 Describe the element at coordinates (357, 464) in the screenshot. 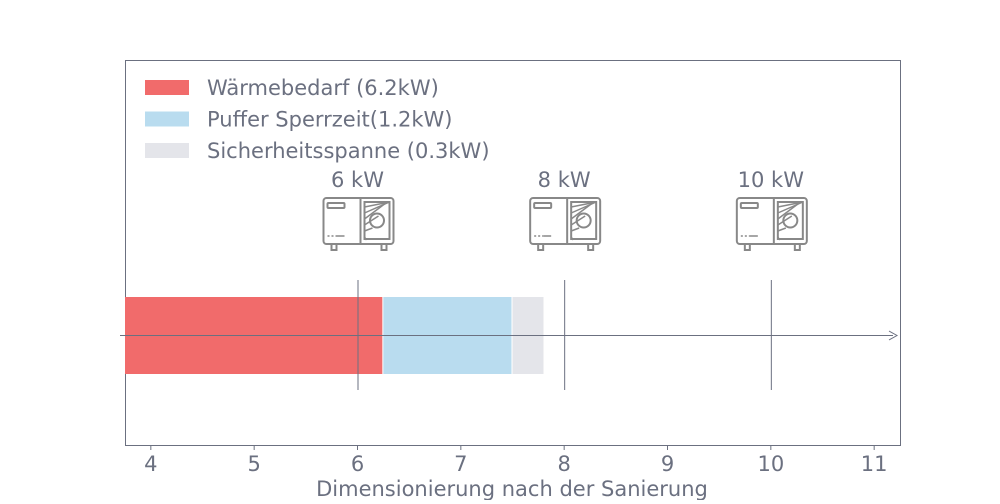

I see `x-tick-label: 6` at that location.